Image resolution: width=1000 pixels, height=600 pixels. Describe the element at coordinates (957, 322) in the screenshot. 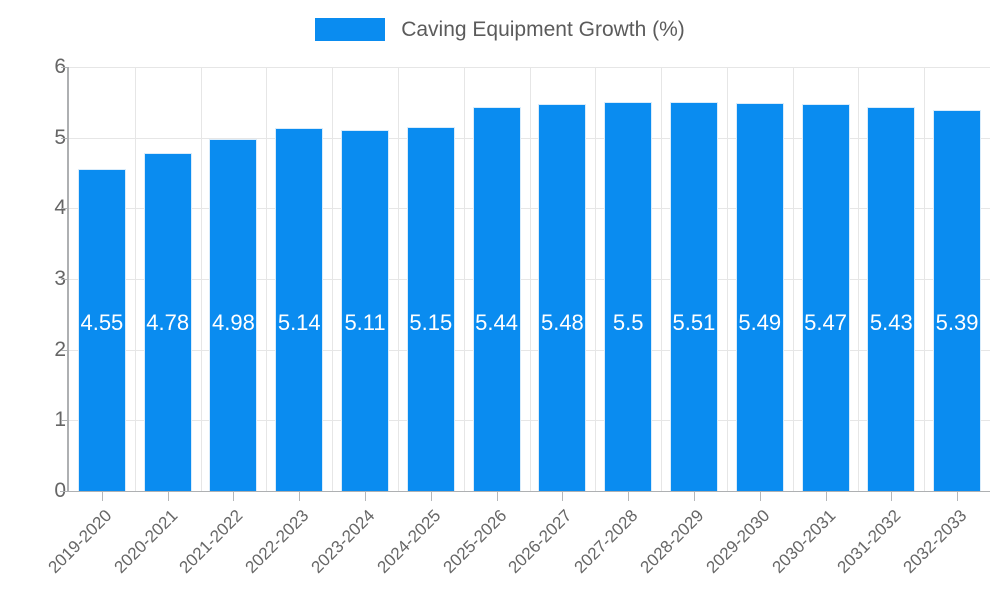

I see `bar-value-label: 5.39` at that location.